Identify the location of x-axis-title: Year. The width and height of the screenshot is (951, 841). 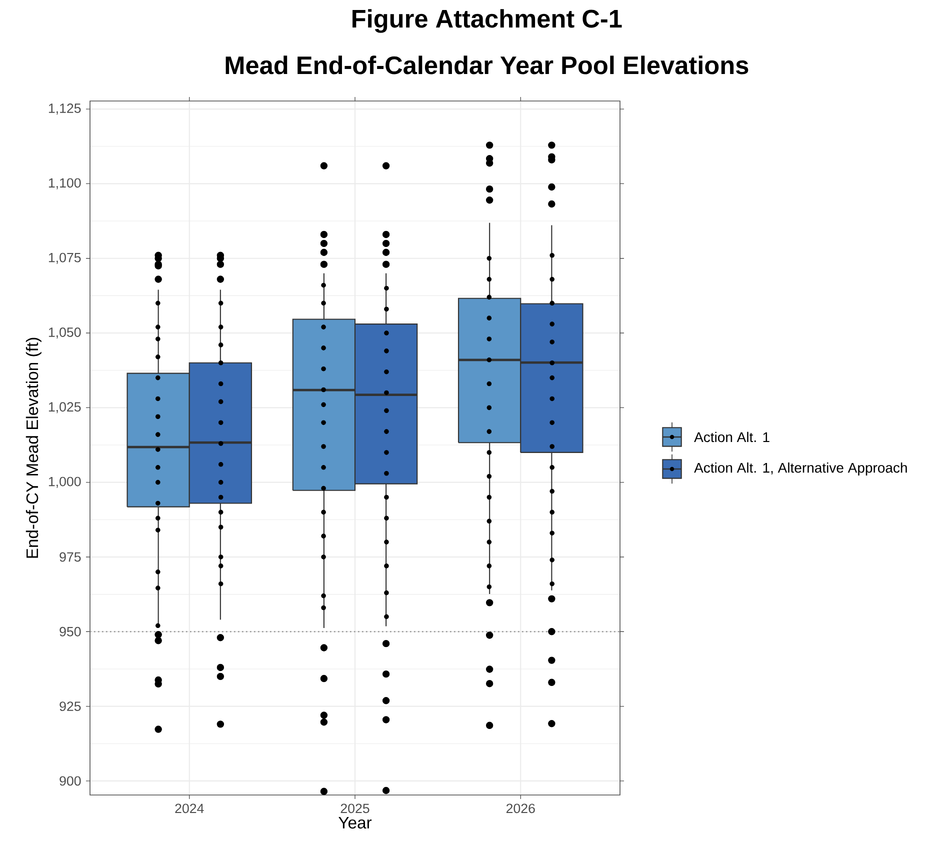
(355, 822).